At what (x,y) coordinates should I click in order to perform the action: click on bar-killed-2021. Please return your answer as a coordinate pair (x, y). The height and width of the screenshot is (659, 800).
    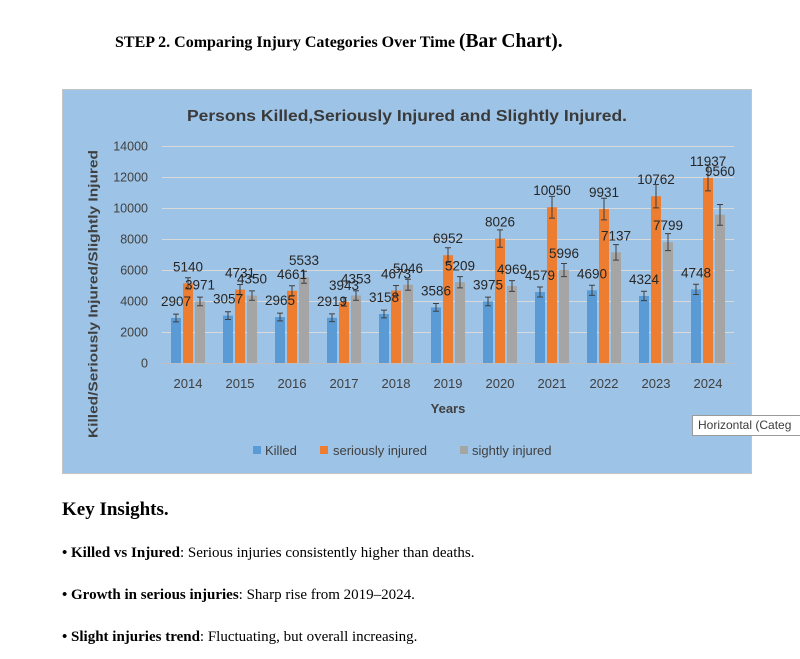
    Looking at the image, I should click on (540, 327).